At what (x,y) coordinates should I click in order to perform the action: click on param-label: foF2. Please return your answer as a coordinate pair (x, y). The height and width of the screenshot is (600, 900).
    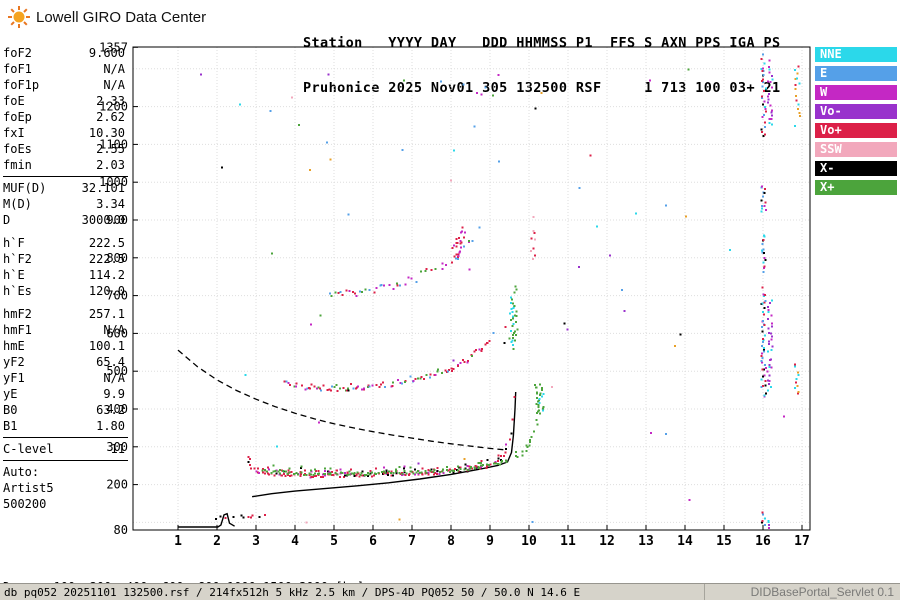
    Looking at the image, I should click on (17, 53).